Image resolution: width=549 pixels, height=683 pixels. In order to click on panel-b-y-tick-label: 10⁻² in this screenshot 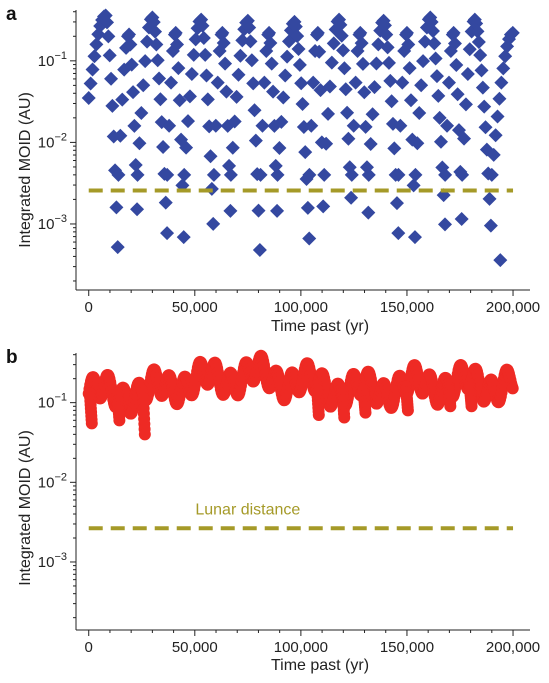, I will do `click(52, 481)`.